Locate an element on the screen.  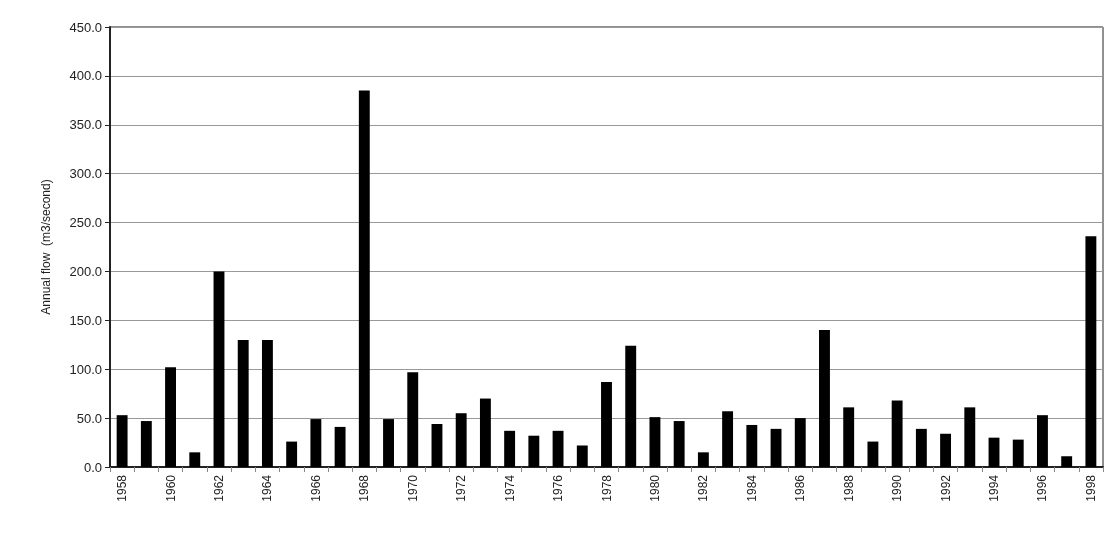
y-tick-label: 250.0 is located at coordinates (85, 223).